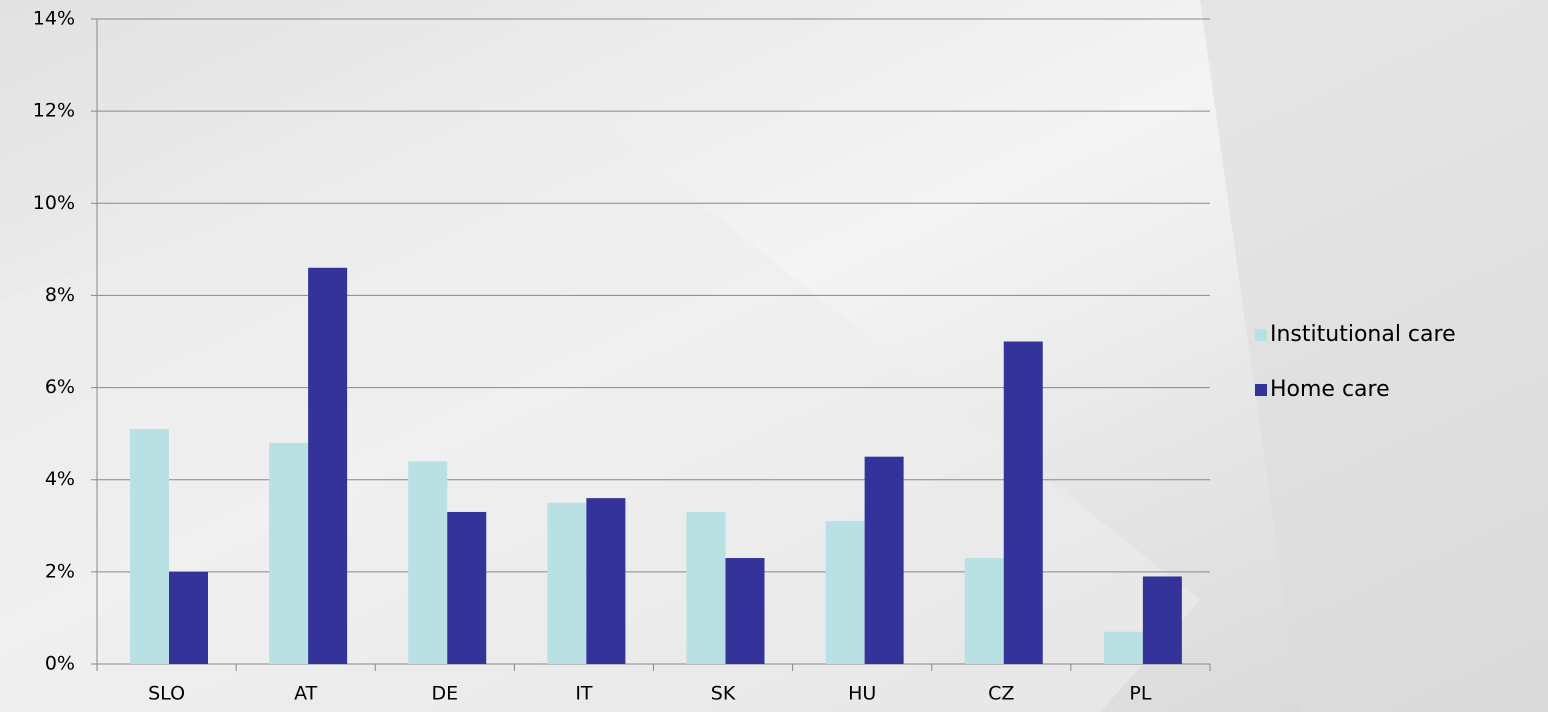 Image resolution: width=1548 pixels, height=712 pixels. Describe the element at coordinates (723, 694) in the screenshot. I see `x-tick-label: SK` at that location.